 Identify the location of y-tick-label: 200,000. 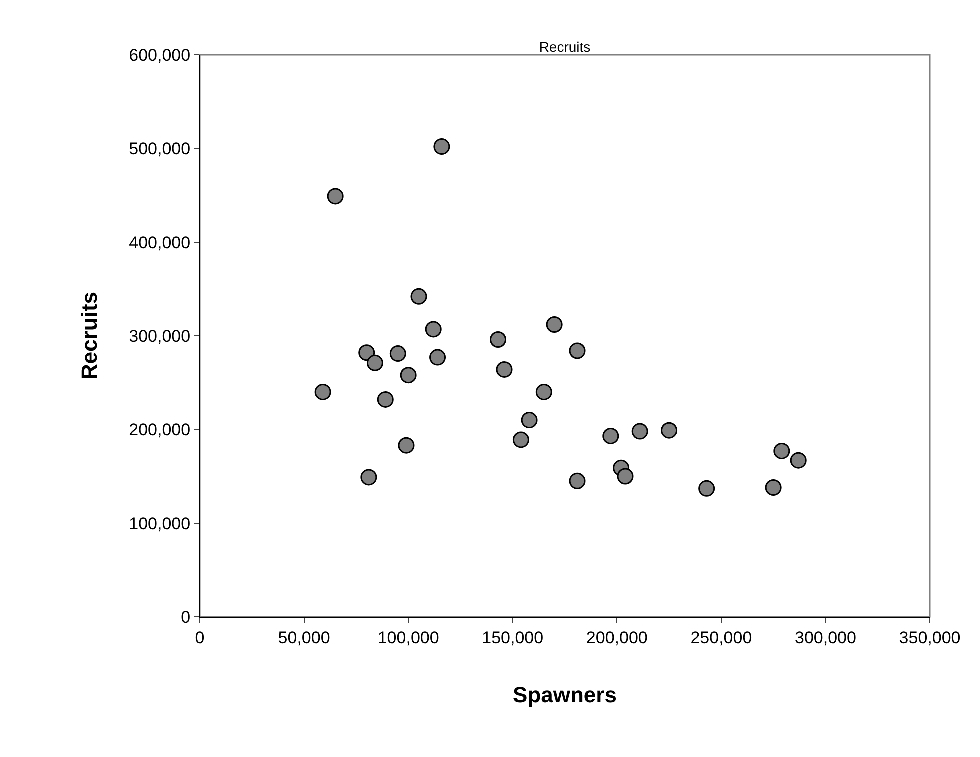
(160, 430).